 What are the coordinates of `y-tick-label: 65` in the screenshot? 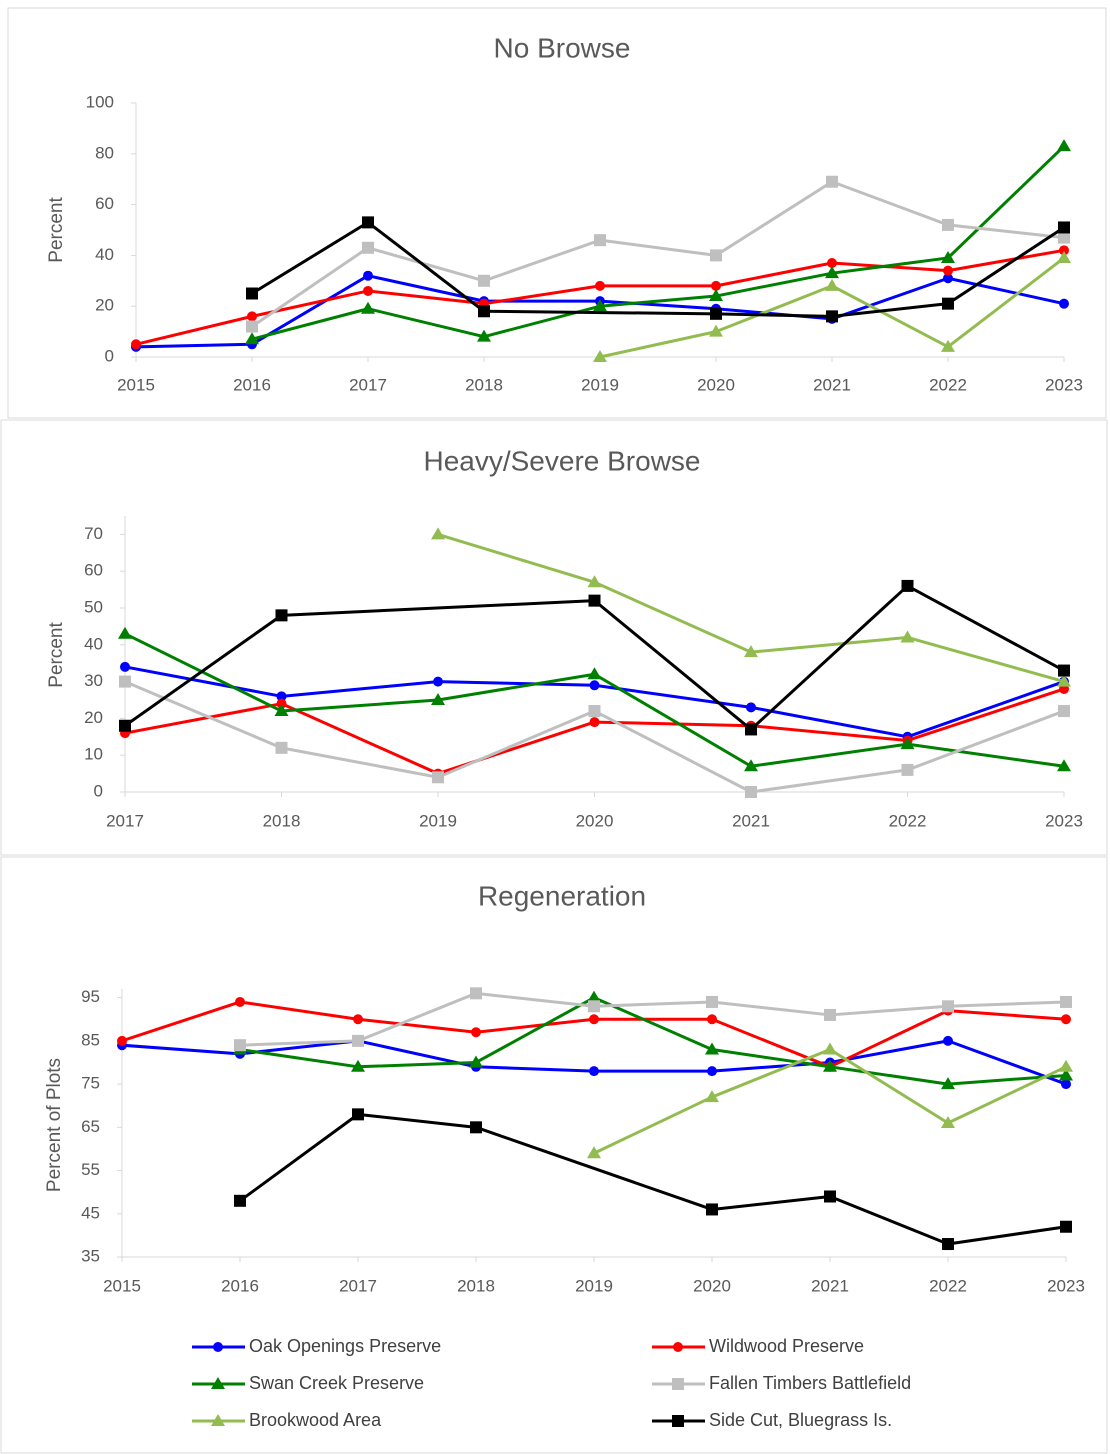 It's located at (90, 1126).